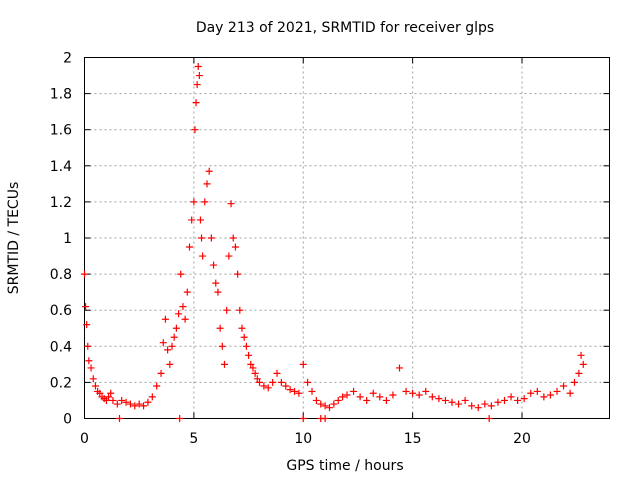  I want to click on y-tick-label: 0.4, so click(61, 347).